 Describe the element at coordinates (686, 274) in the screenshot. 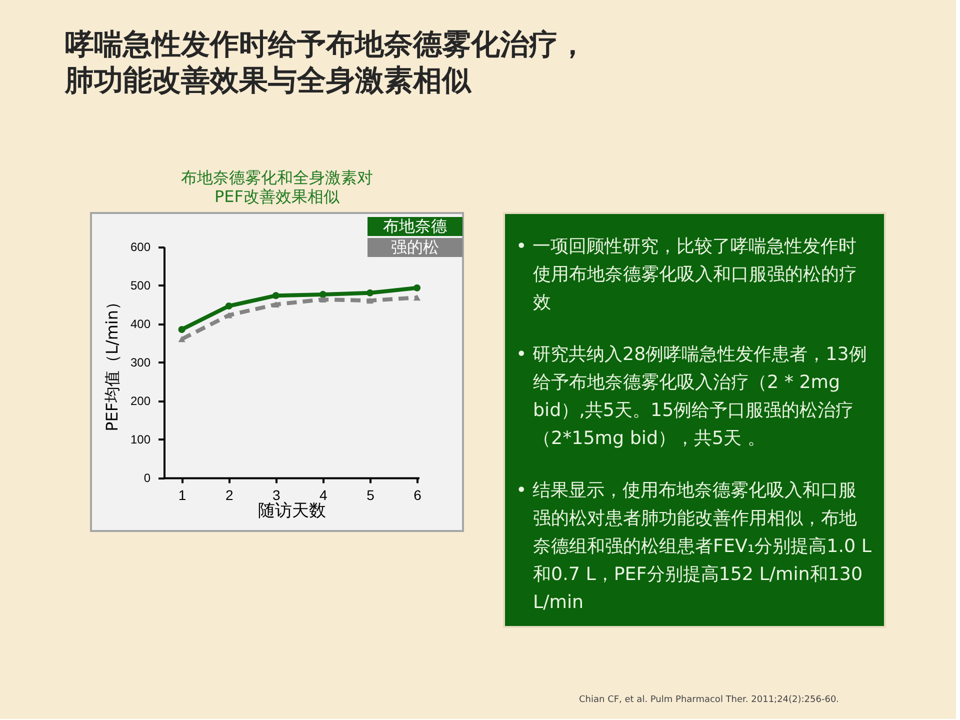

I see `text: • 一项回顾性研究，比较了哮喘急性发作时使用布地奈德雾化吸入和口服强的松的疗效` at that location.